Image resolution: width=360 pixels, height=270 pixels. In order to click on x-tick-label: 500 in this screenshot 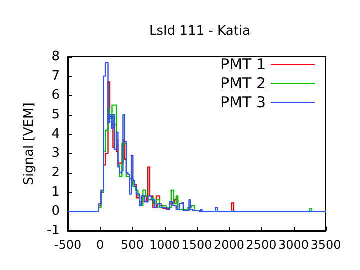, I will do `click(132, 245)`.